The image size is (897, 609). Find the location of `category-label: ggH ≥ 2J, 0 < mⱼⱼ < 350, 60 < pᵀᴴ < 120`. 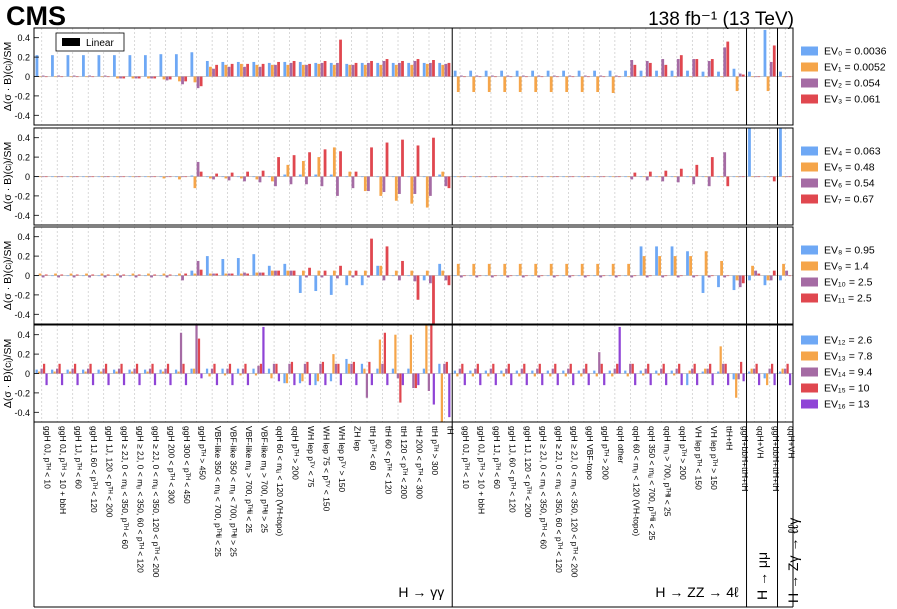

category-label: ggH ≥ 2J, 0 < mⱼⱼ < 350, 60 < pᵀᴴ < 120 is located at coordinates (559, 499).